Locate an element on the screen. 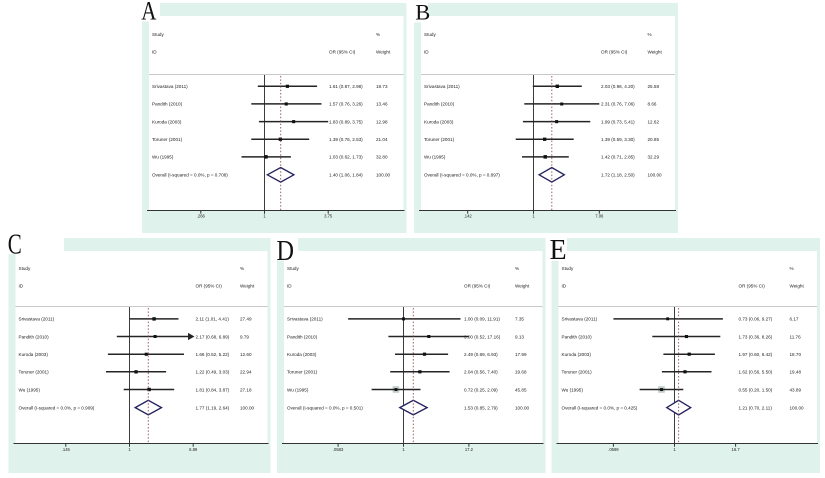  svg-text: 1.03 (0.62, 1.73) is located at coordinates (346, 157).